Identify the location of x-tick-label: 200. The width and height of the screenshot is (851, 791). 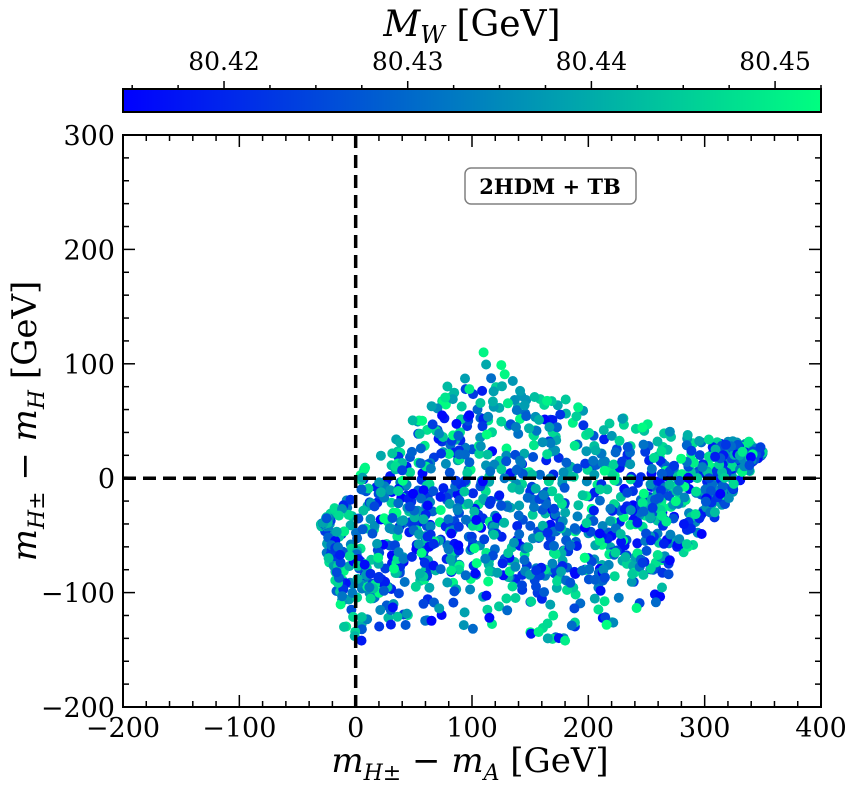
(589, 728).